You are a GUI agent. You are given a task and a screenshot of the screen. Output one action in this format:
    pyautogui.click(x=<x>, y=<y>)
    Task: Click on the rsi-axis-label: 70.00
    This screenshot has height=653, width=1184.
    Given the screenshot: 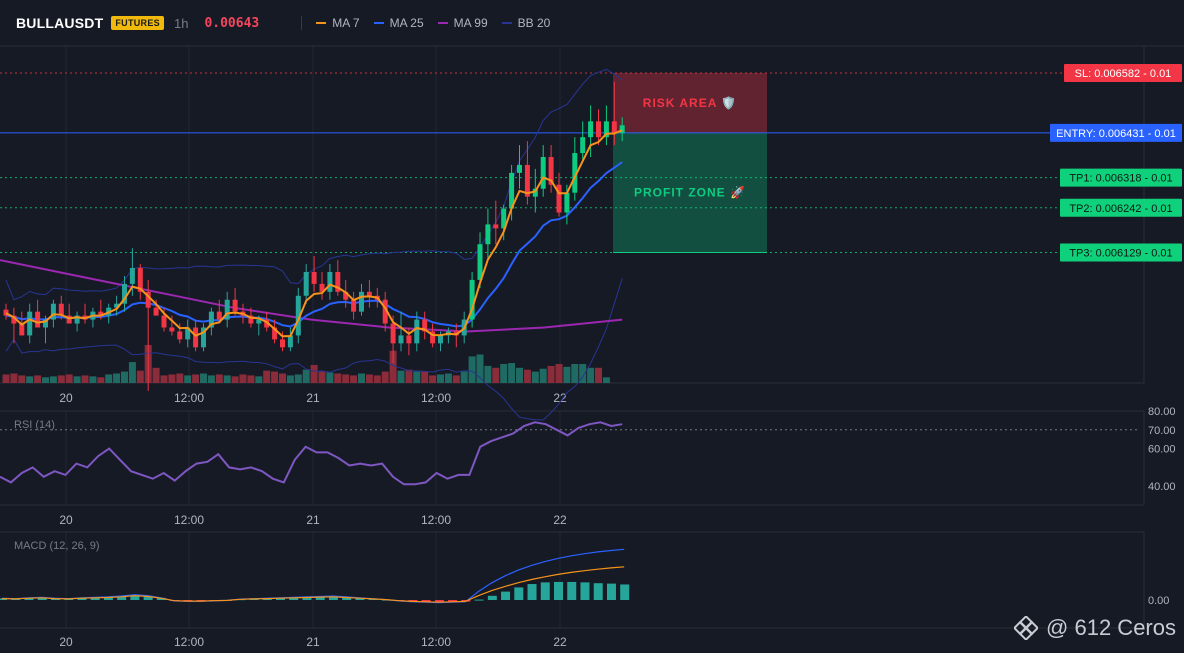 What is the action you would take?
    pyautogui.click(x=1162, y=431)
    